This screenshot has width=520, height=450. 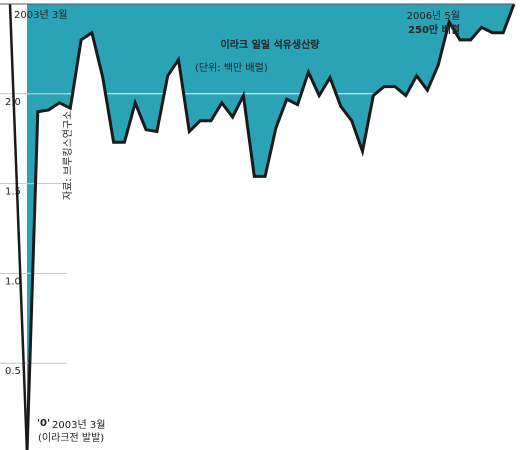 I want to click on value-label: '0', so click(x=43, y=423).